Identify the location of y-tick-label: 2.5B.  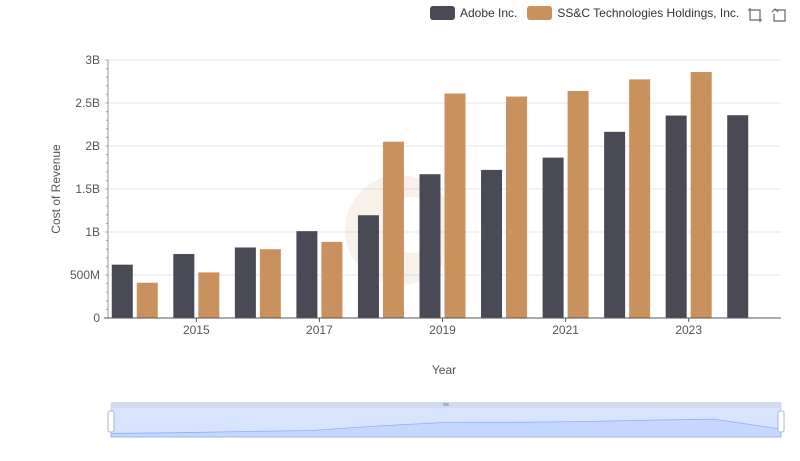
(87, 103).